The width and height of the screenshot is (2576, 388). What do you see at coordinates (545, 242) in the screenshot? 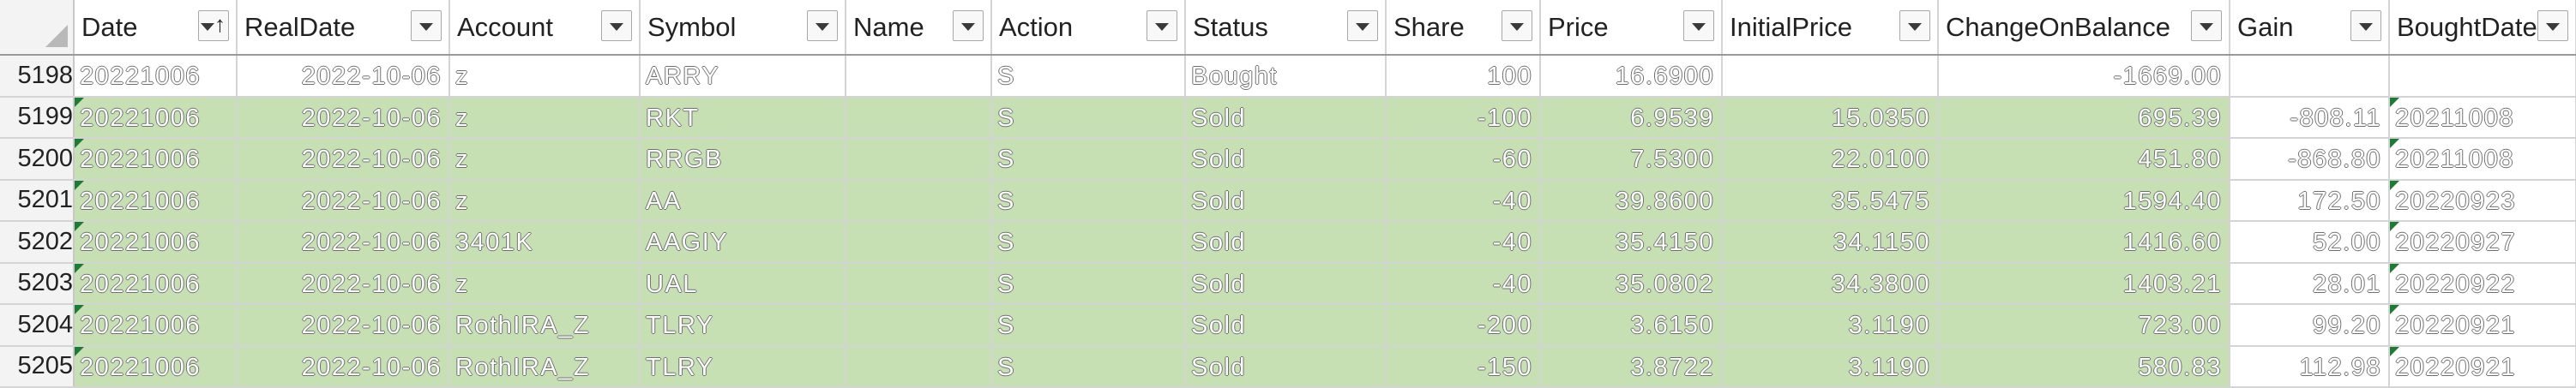
I see `cell-account: 3401K` at bounding box center [545, 242].